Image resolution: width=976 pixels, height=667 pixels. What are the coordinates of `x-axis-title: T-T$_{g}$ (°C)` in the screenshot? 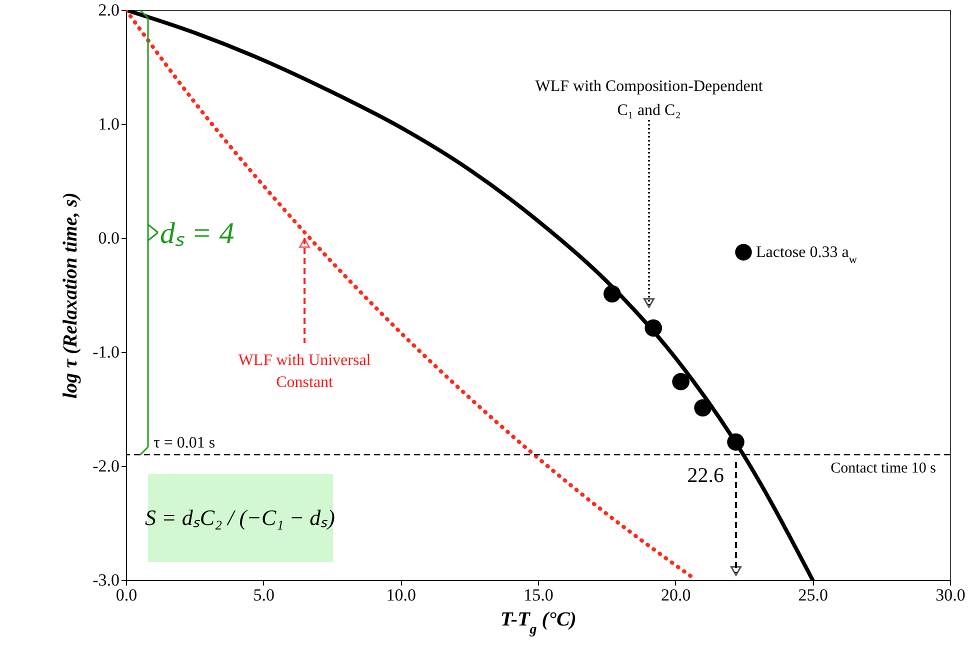 It's located at (538, 622).